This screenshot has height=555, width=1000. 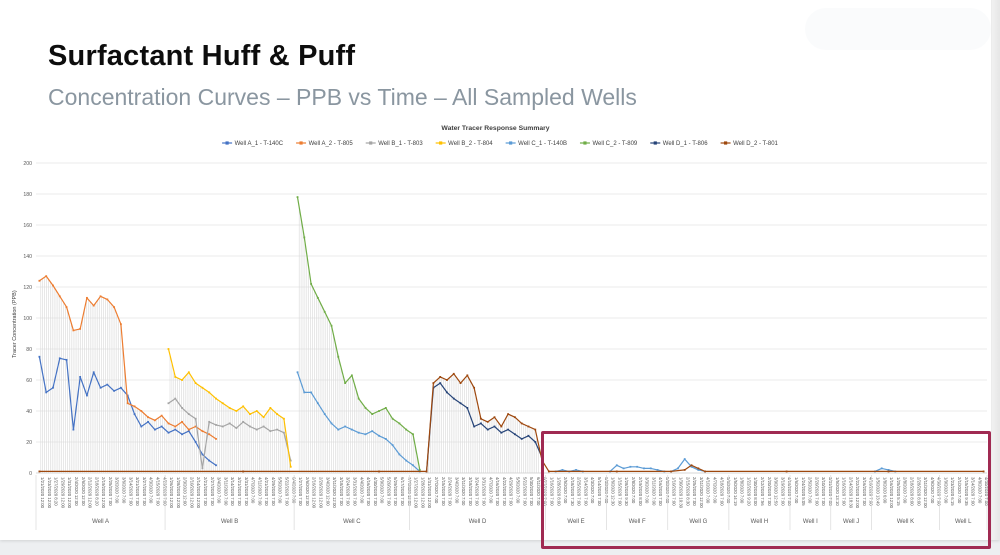 I want to click on x-tick-label: 5/9/2020 7:00, so click(x=382, y=490).